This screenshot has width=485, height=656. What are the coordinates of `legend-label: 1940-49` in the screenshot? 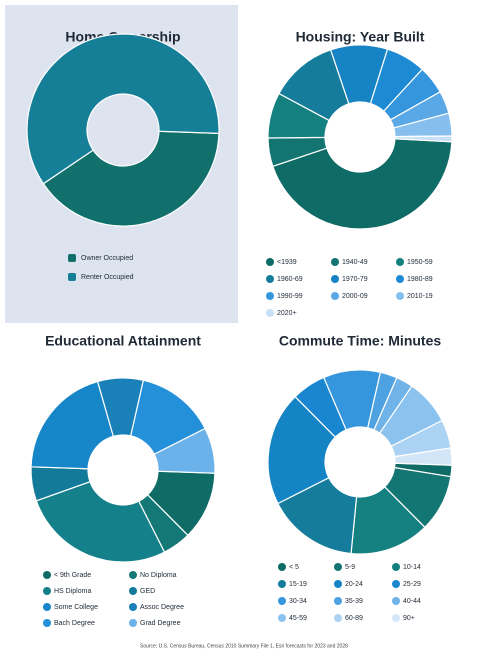 It's located at (355, 262).